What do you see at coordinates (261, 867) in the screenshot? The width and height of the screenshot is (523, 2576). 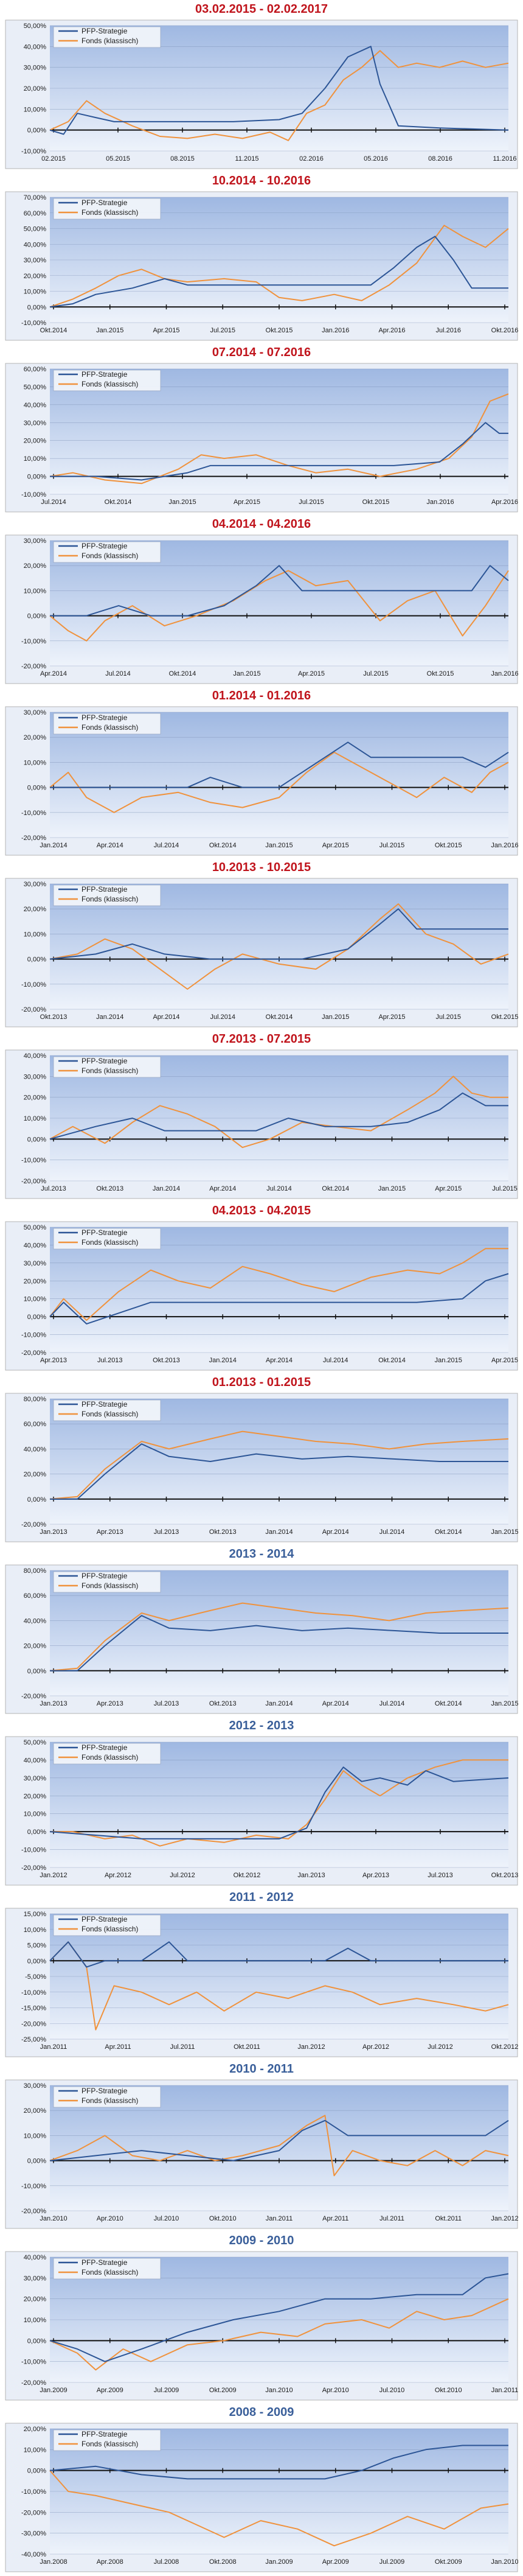 I see `chart-title: 10.2013 - 10.2015` at bounding box center [261, 867].